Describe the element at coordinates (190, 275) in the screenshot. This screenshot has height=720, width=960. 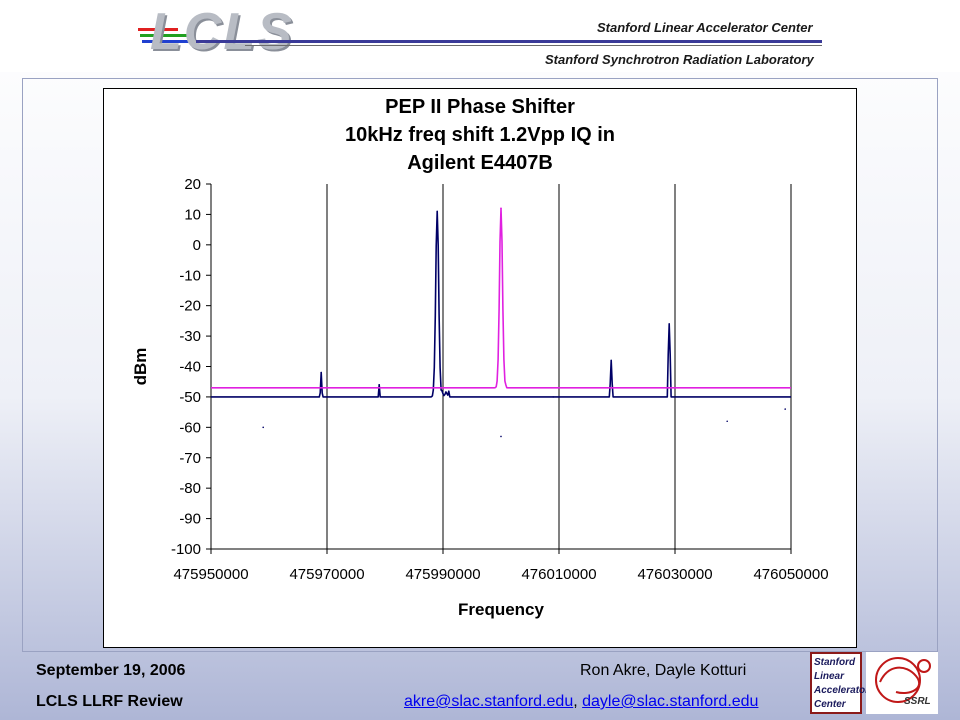
I see `y-tick-label-3: -10` at that location.